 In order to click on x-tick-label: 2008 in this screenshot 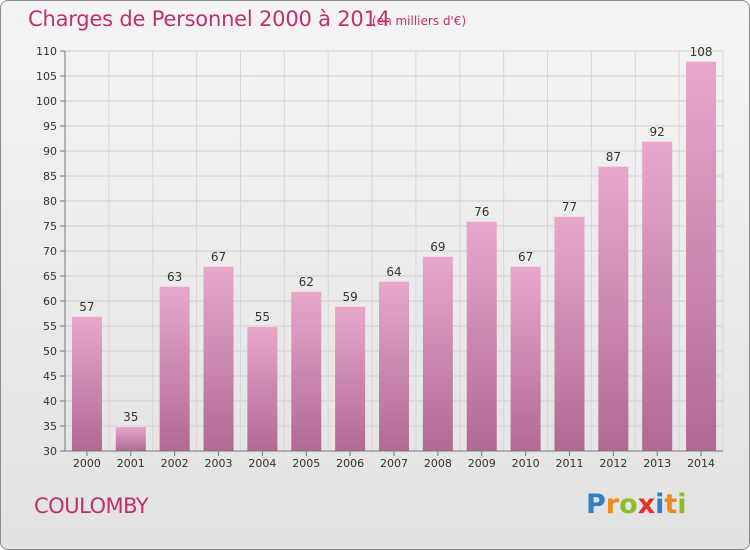, I will do `click(438, 463)`.